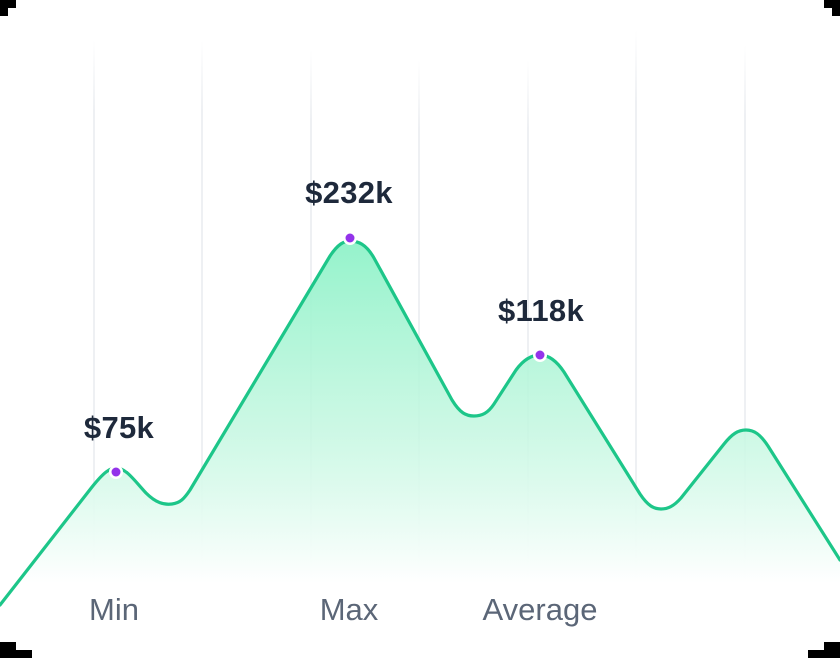 The image size is (840, 658). I want to click on axis-label-min: Min, so click(114, 609).